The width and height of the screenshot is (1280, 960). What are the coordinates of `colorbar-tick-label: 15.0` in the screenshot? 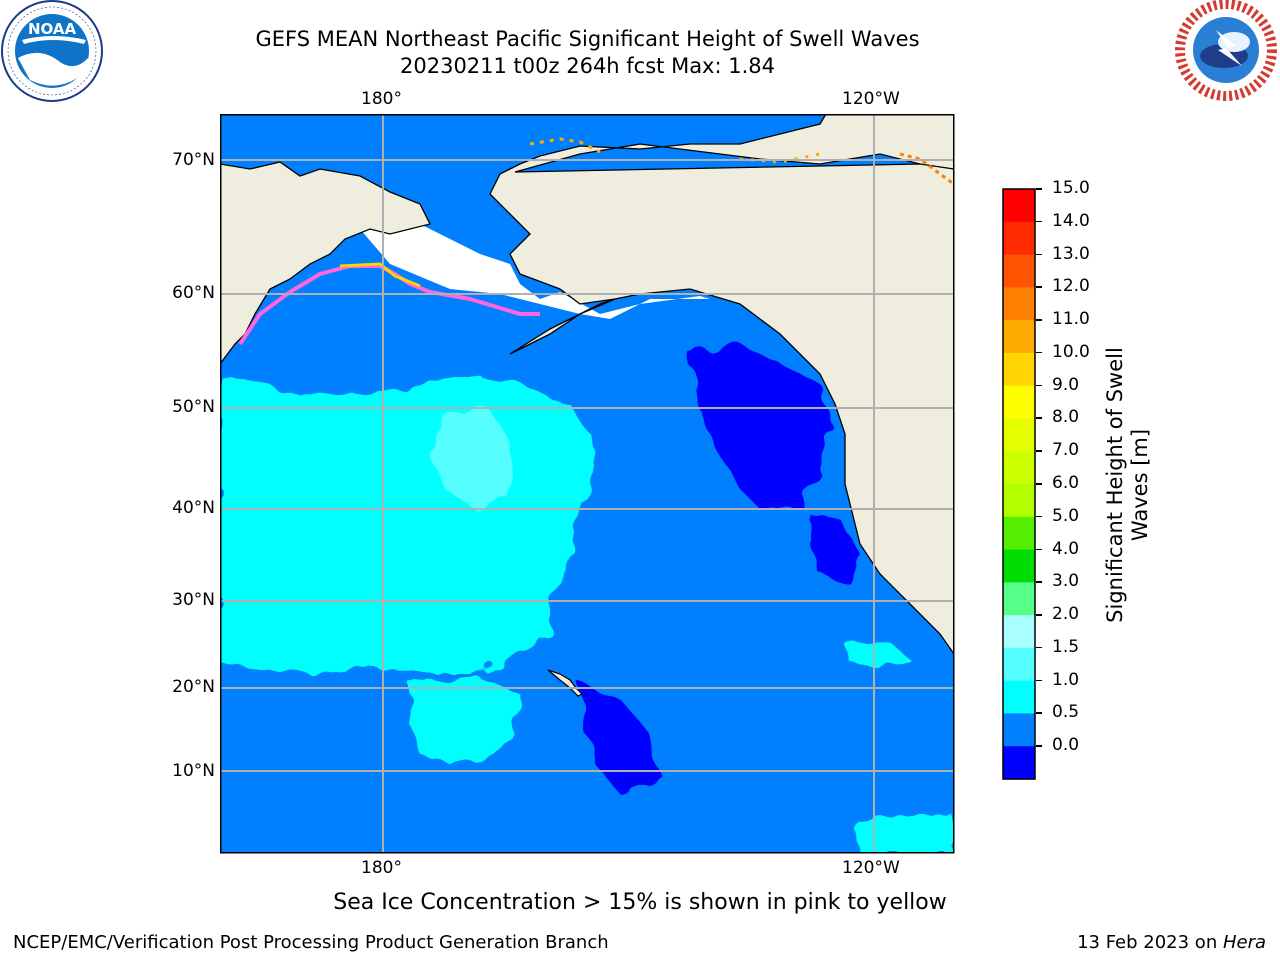 It's located at (1071, 188).